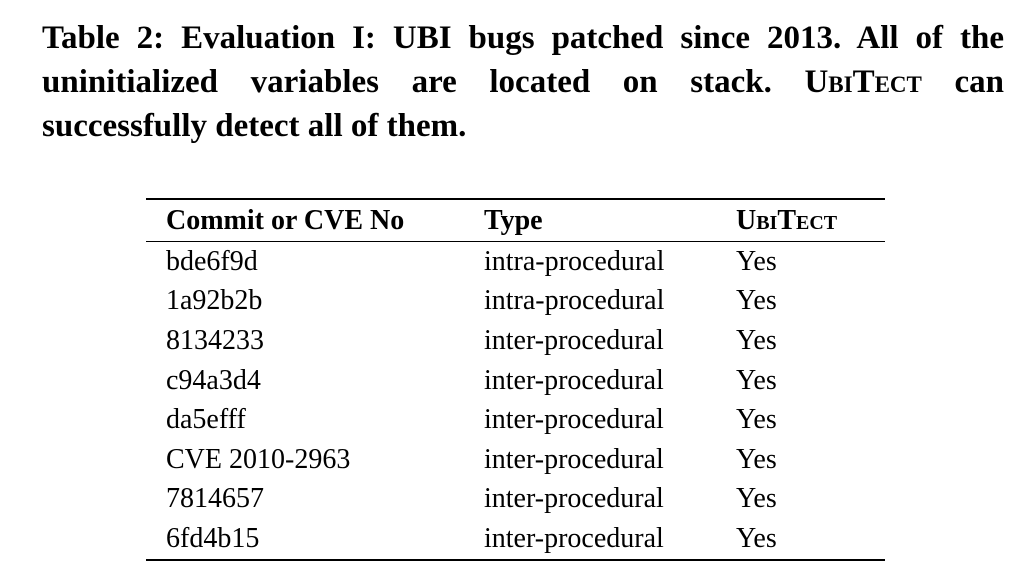 This screenshot has height=566, width=1026. What do you see at coordinates (214, 301) in the screenshot?
I see `cell-commit: 1a92b2b` at bounding box center [214, 301].